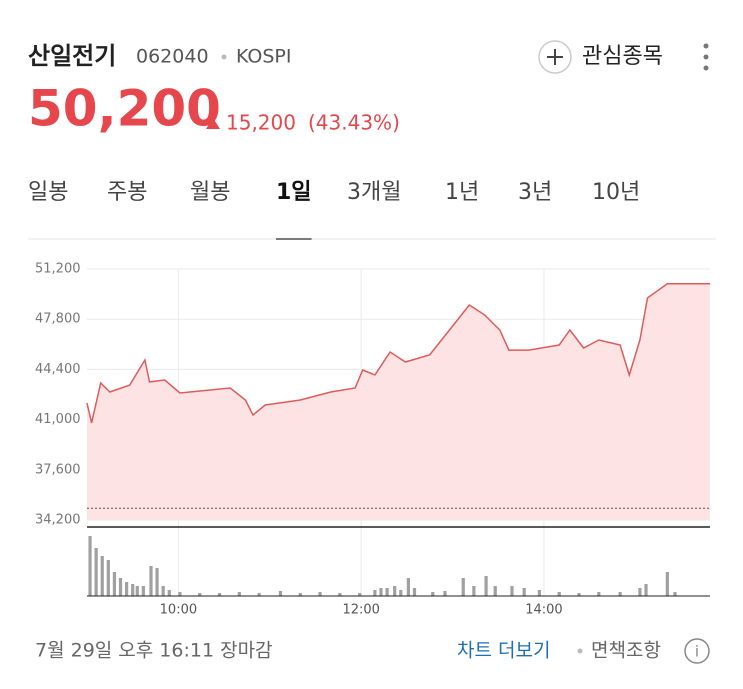 This screenshot has width=743, height=689. I want to click on stock-name: 산일전기, so click(72, 56).